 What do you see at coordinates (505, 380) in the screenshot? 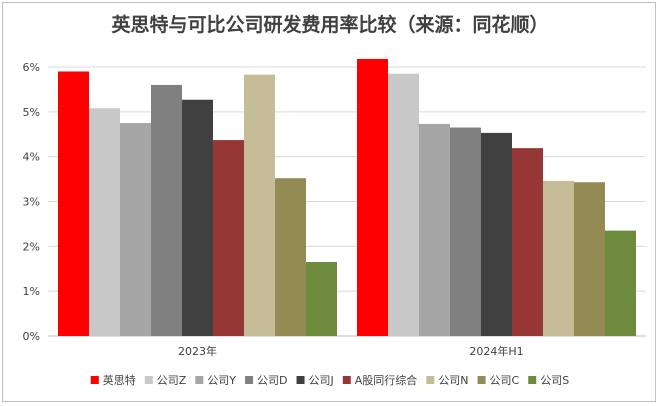
I see `legend-label: 公司C` at bounding box center [505, 380].